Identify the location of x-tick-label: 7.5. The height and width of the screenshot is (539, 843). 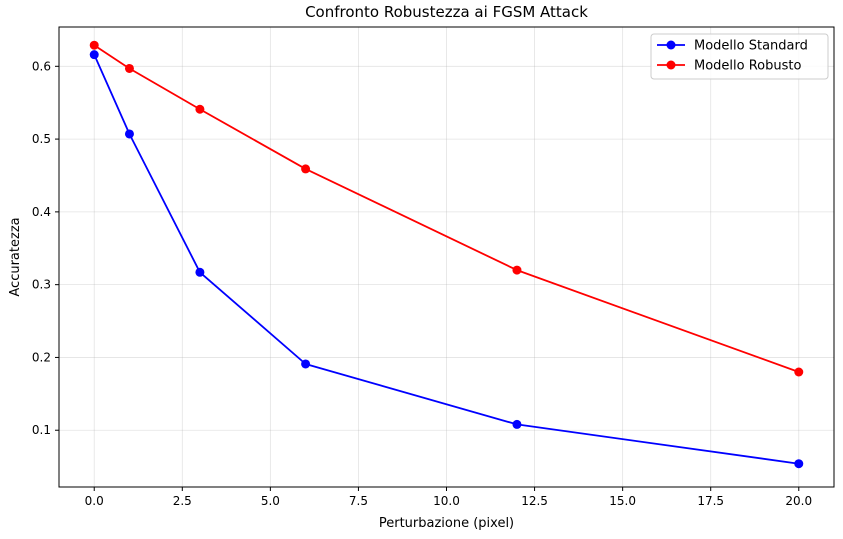
(358, 501).